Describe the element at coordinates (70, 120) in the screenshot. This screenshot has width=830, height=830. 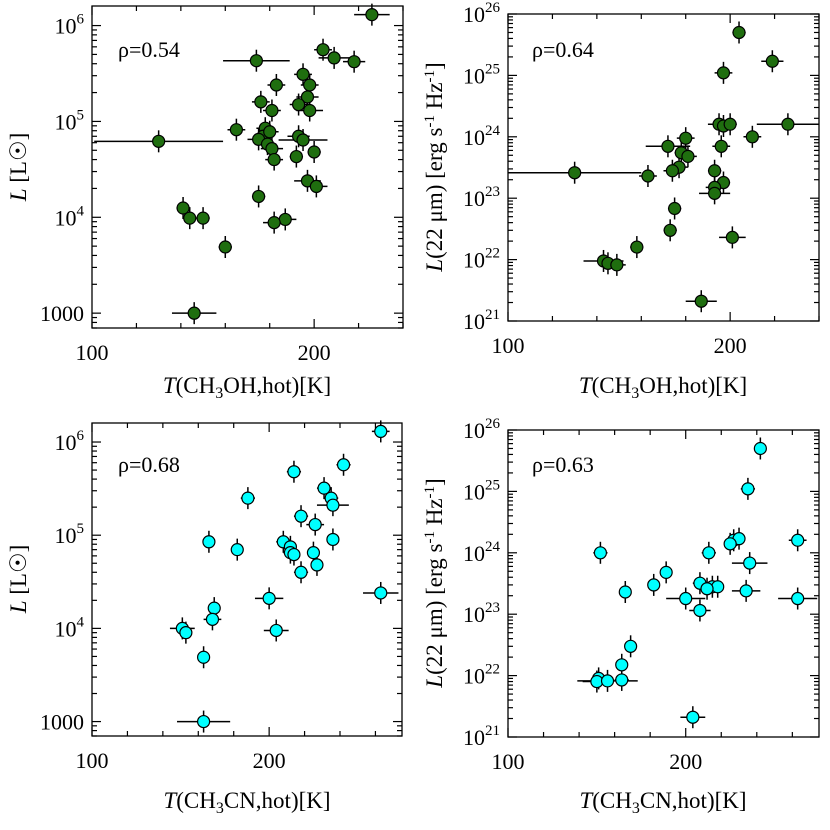
I see `y-tick-label: 10⁵` at that location.